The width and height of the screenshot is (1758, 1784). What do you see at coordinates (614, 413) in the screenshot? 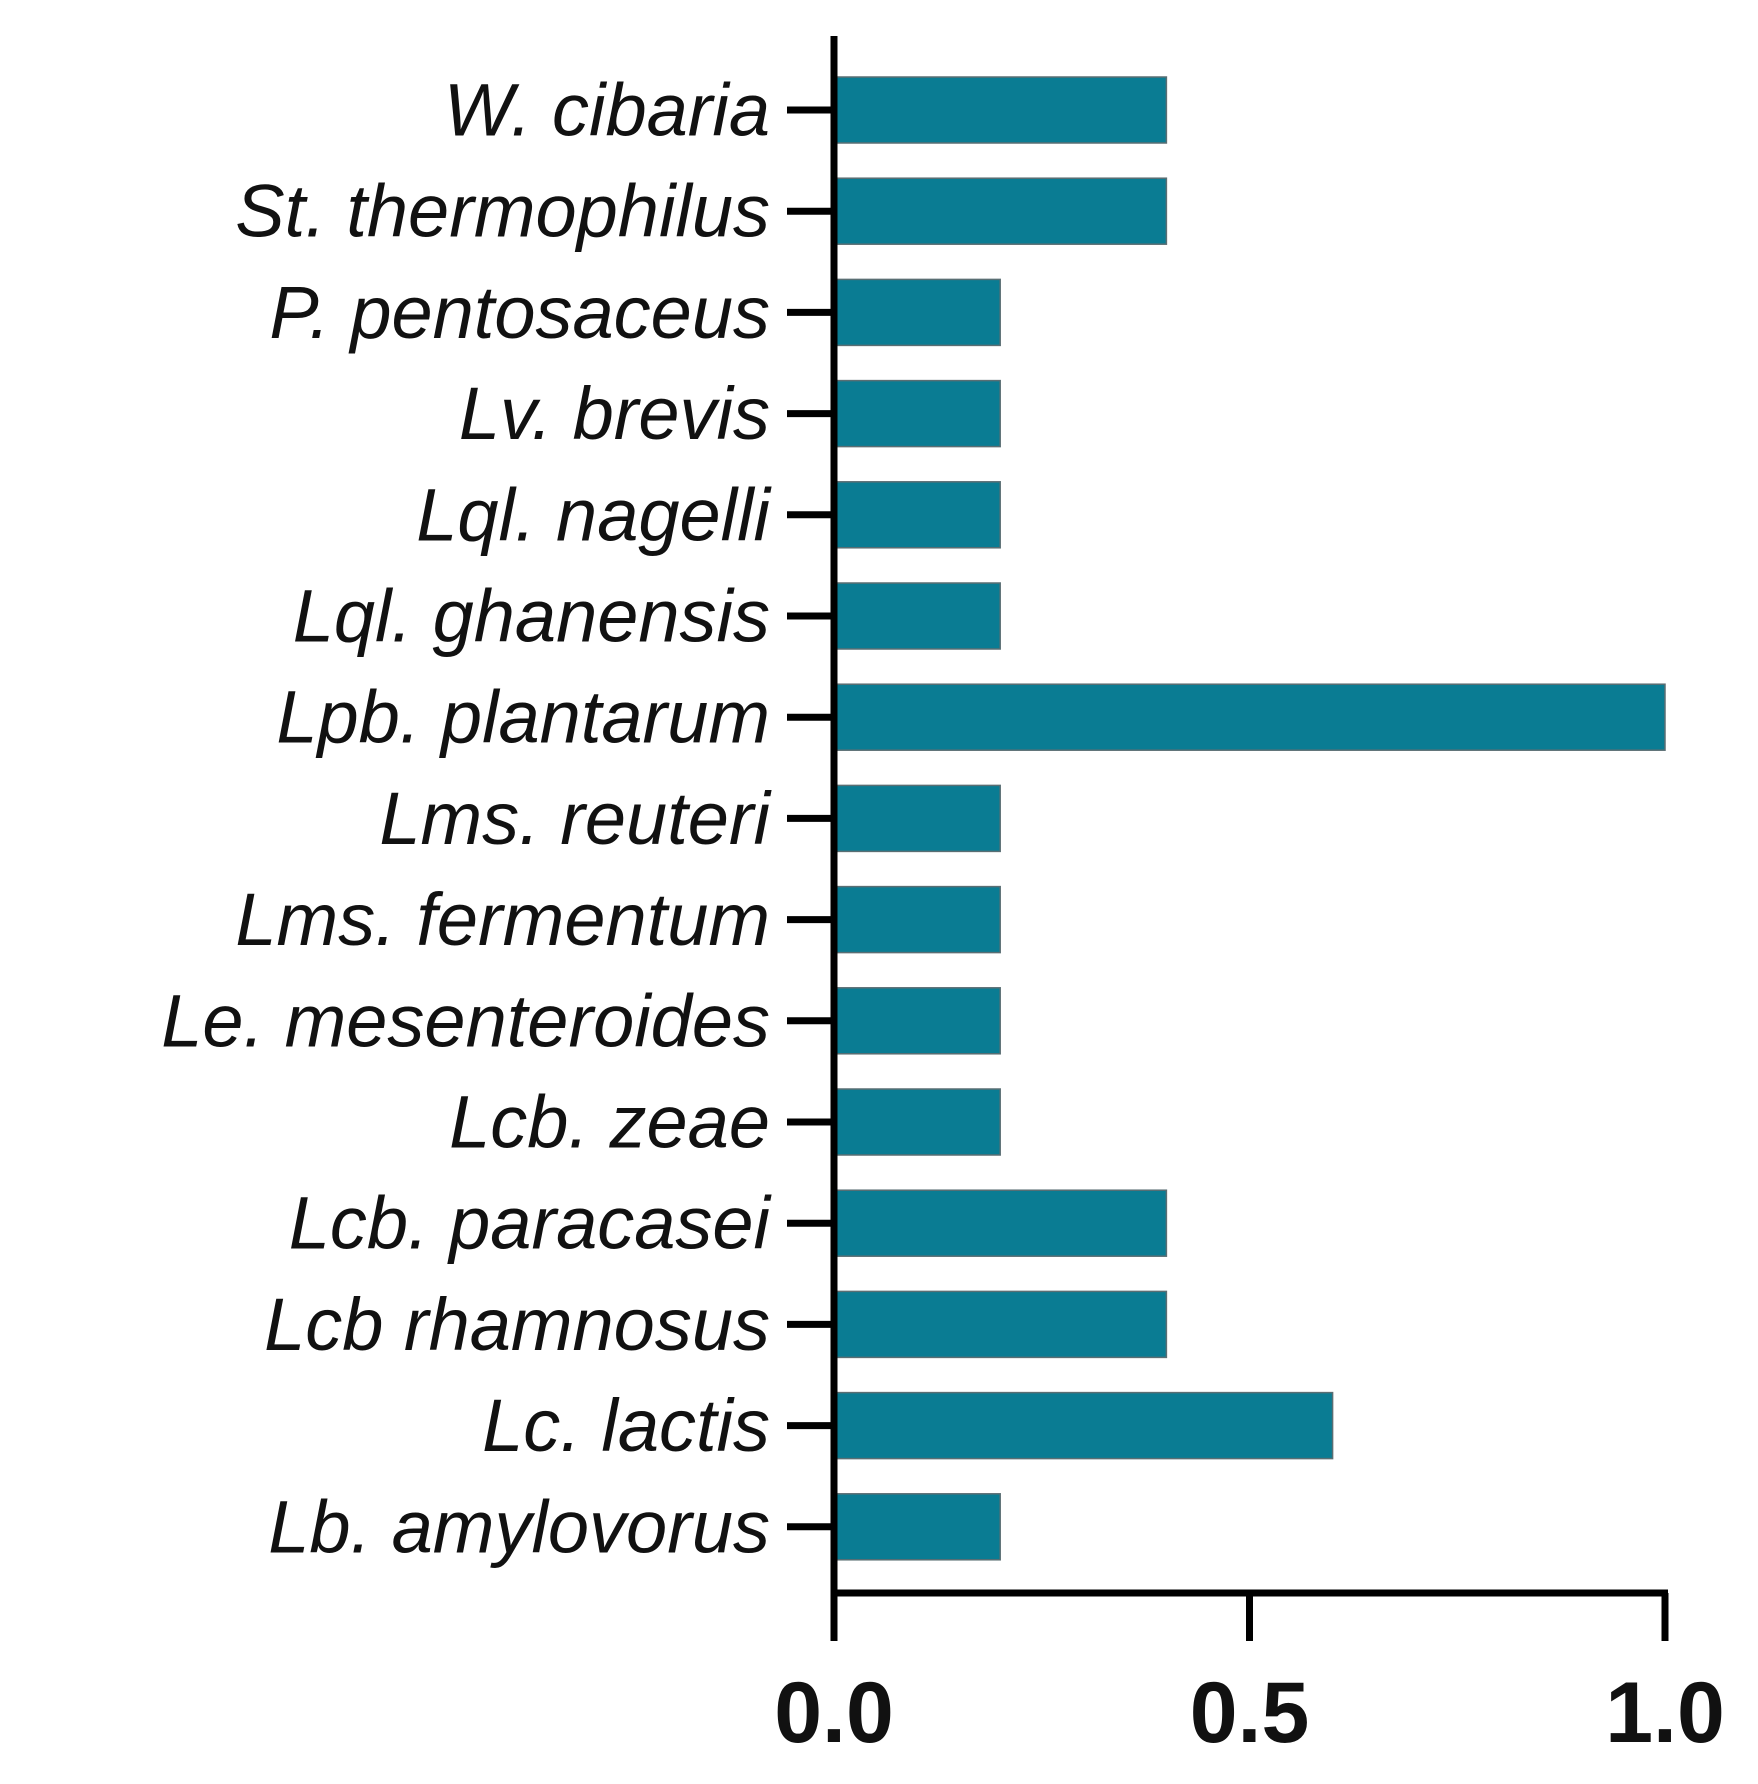
I see `category-label-3: Lv. brevis` at bounding box center [614, 413].